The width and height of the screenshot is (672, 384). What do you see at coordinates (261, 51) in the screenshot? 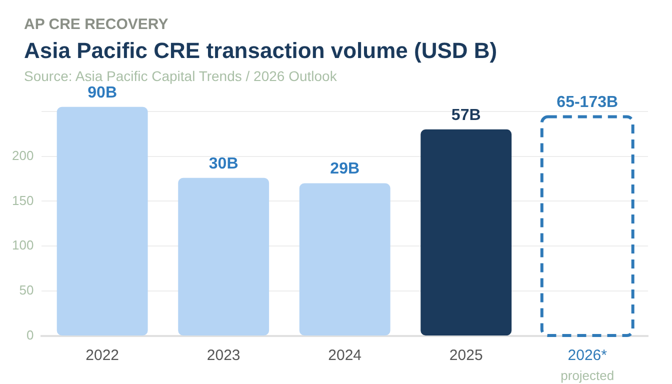
I see `chart-title: Asia Pacific CRE transaction volume (USD B)` at bounding box center [261, 51].